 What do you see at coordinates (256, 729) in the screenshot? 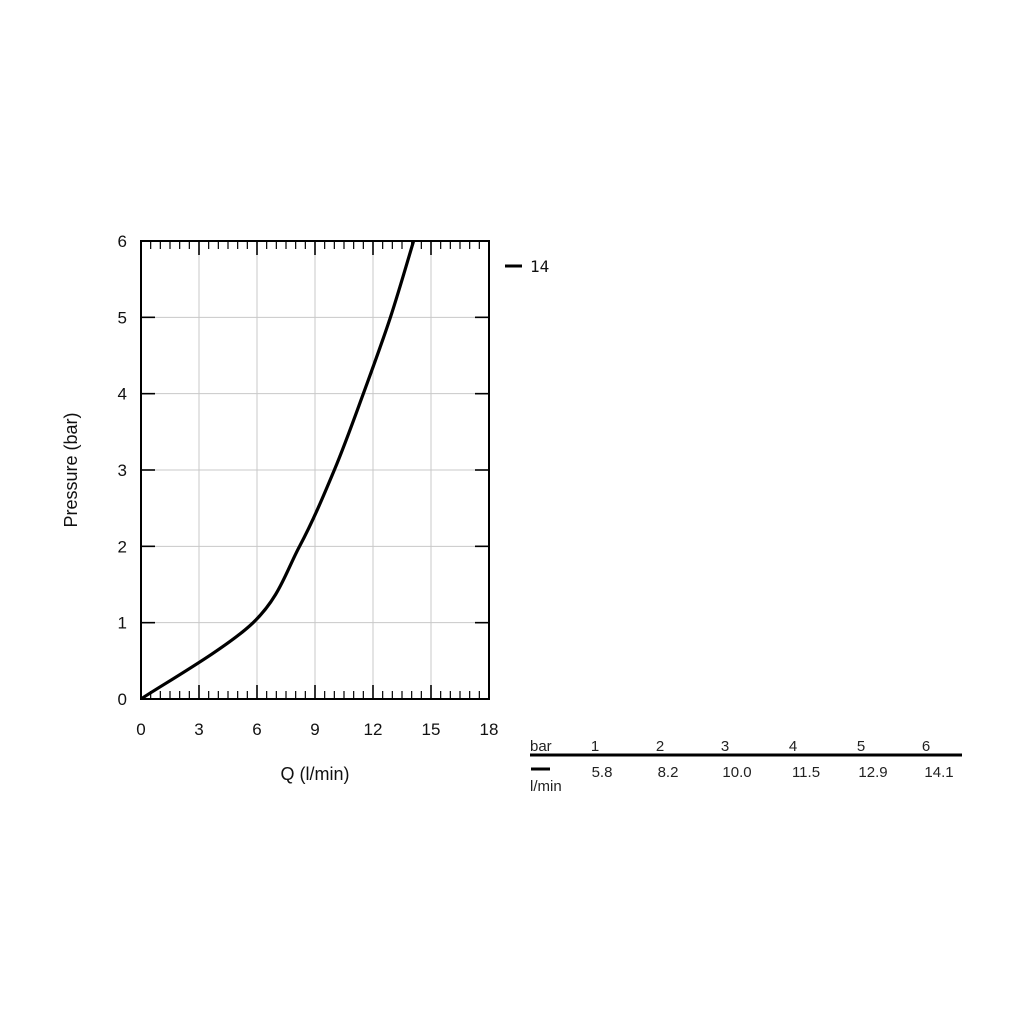
I see `x-tick-label: 6` at bounding box center [256, 729].